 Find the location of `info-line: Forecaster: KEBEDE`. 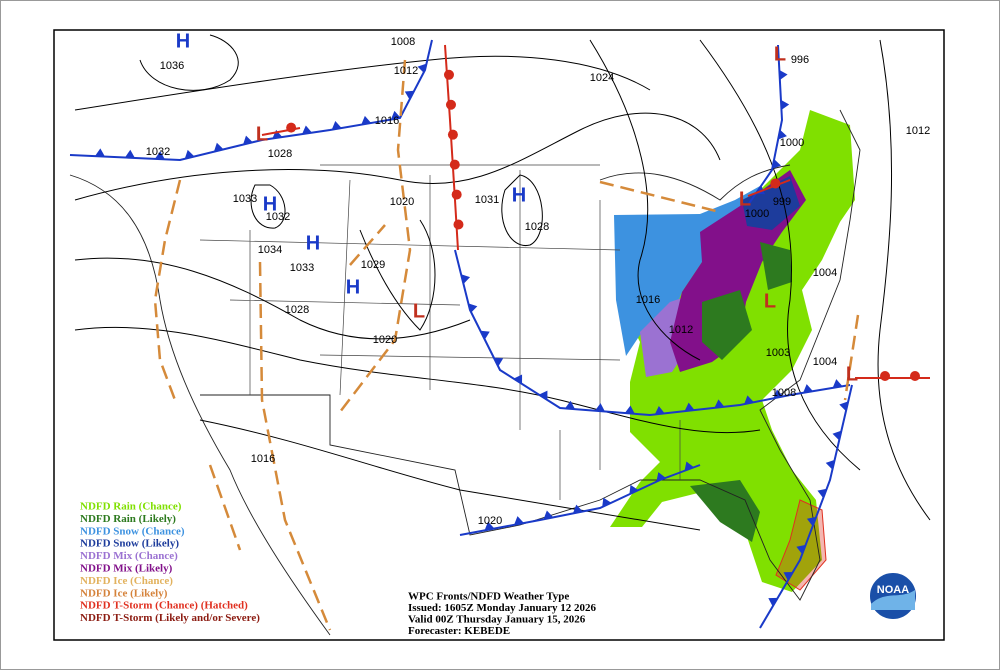

info-line: Forecaster: KEBEDE is located at coordinates (459, 631).